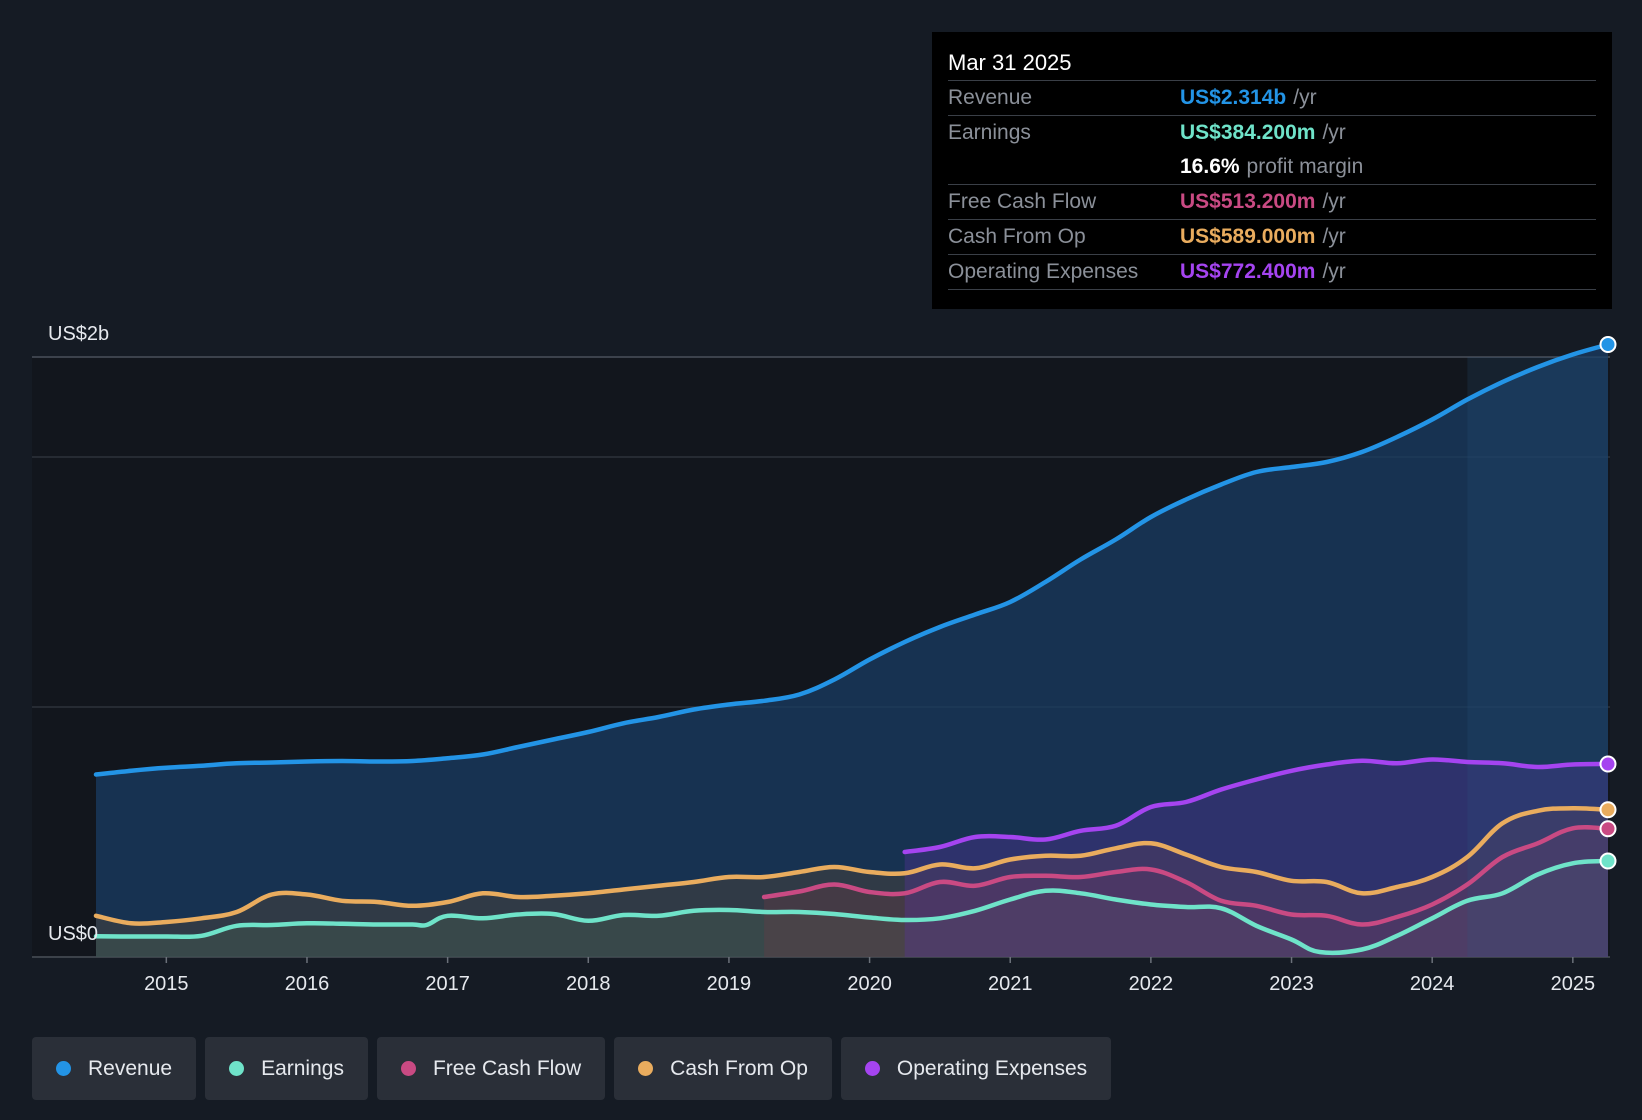 This screenshot has width=1642, height=1120. I want to click on cash-from-op-dot-icon, so click(646, 1068).